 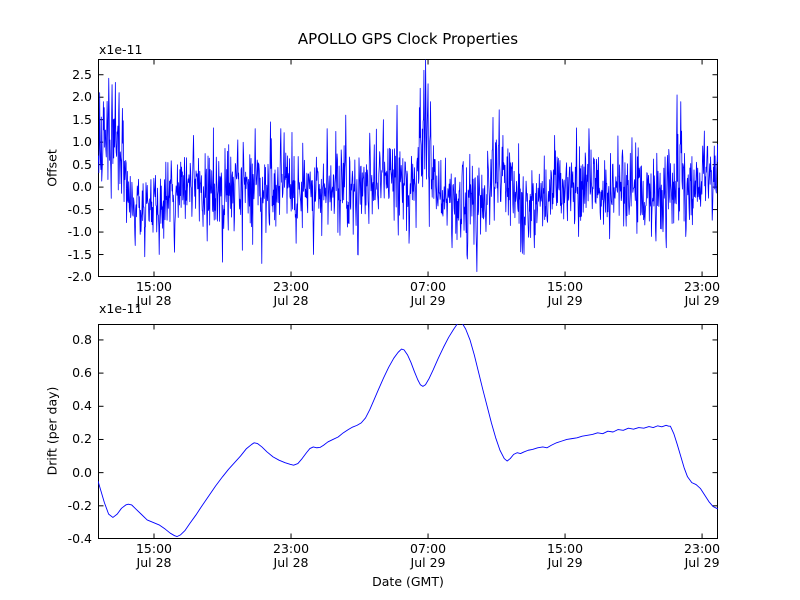 I want to click on y-tick-label: -0.4, so click(x=79, y=538).